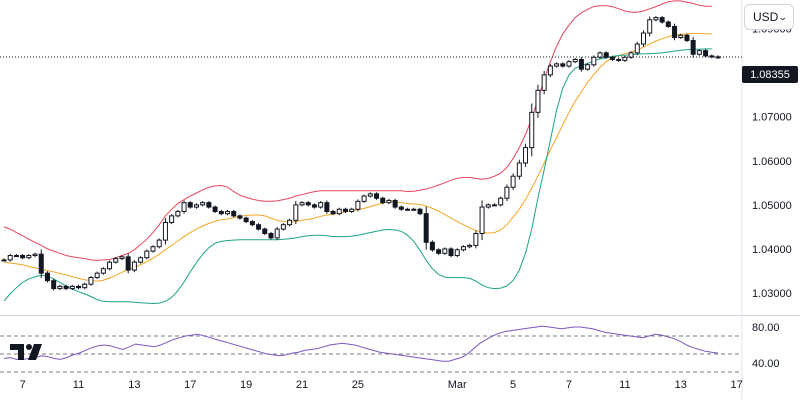 This screenshot has height=400, width=800. I want to click on time-tick-label: 19, so click(246, 385).